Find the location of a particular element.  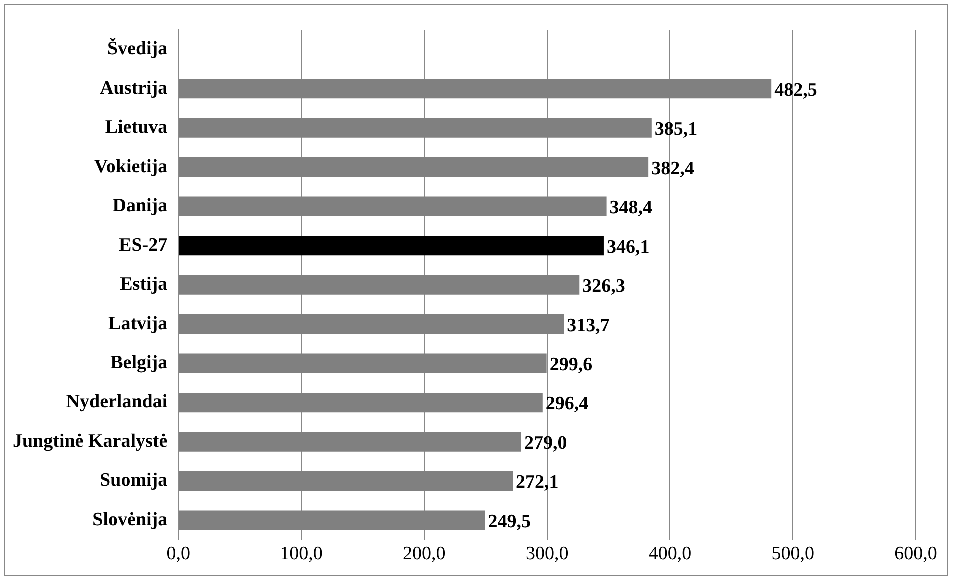

data-label: 296,4 is located at coordinates (568, 404).